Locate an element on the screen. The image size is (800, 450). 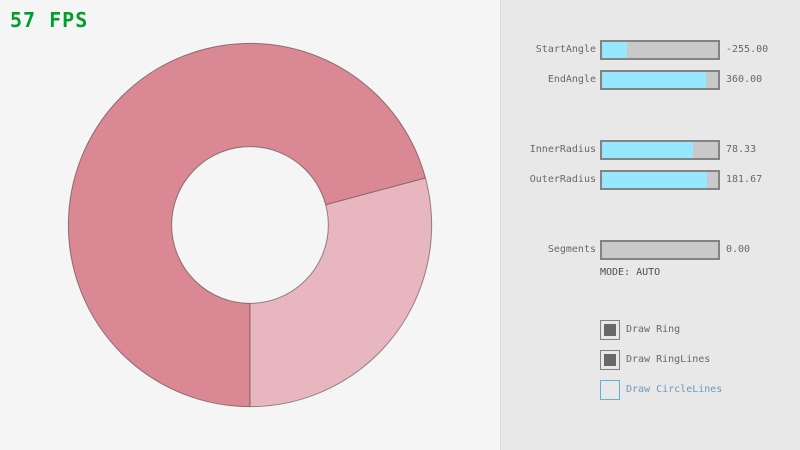
innerradius-value: 78.33 is located at coordinates (741, 149).